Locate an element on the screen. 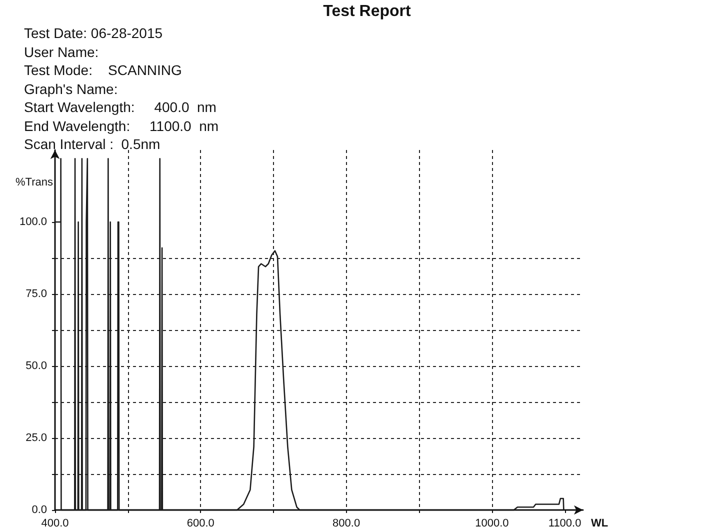 This screenshot has height=532, width=710. y-tick-label: 50.0 is located at coordinates (36, 366).